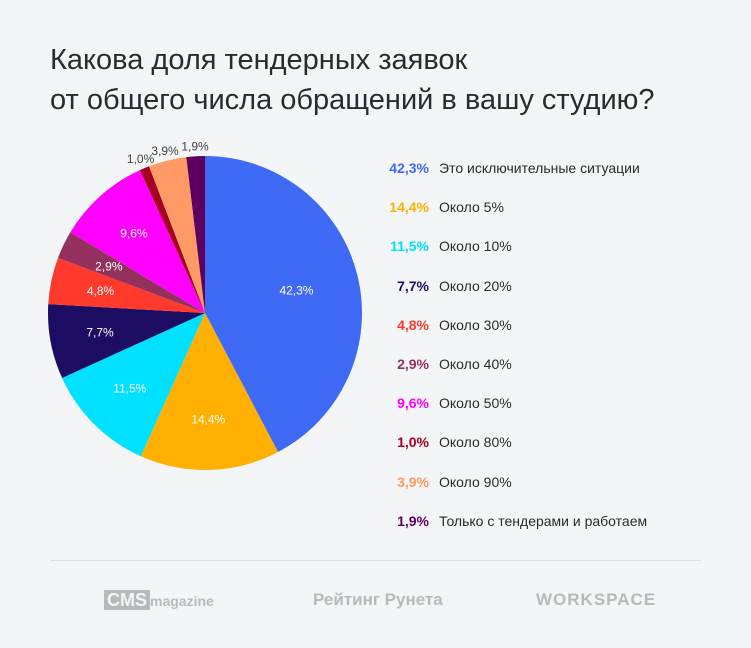  I want to click on legend-percent: 11,5%, so click(409, 246).